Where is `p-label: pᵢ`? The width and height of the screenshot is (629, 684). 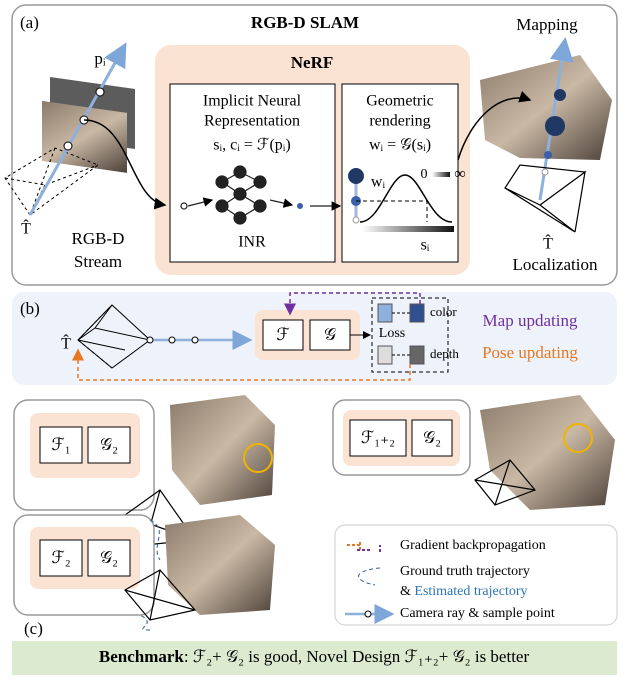
p-label: pᵢ is located at coordinates (100, 58).